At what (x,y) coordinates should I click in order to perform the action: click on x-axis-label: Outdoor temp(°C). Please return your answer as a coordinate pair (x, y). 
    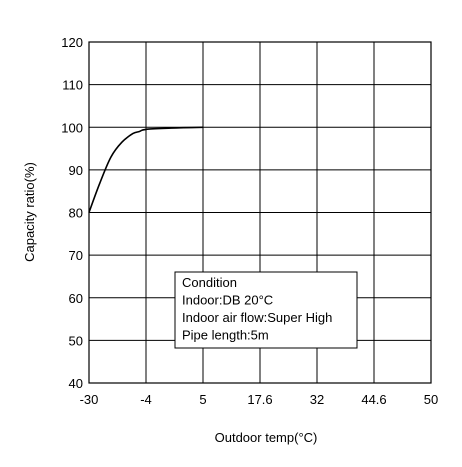
    Looking at the image, I should click on (266, 437).